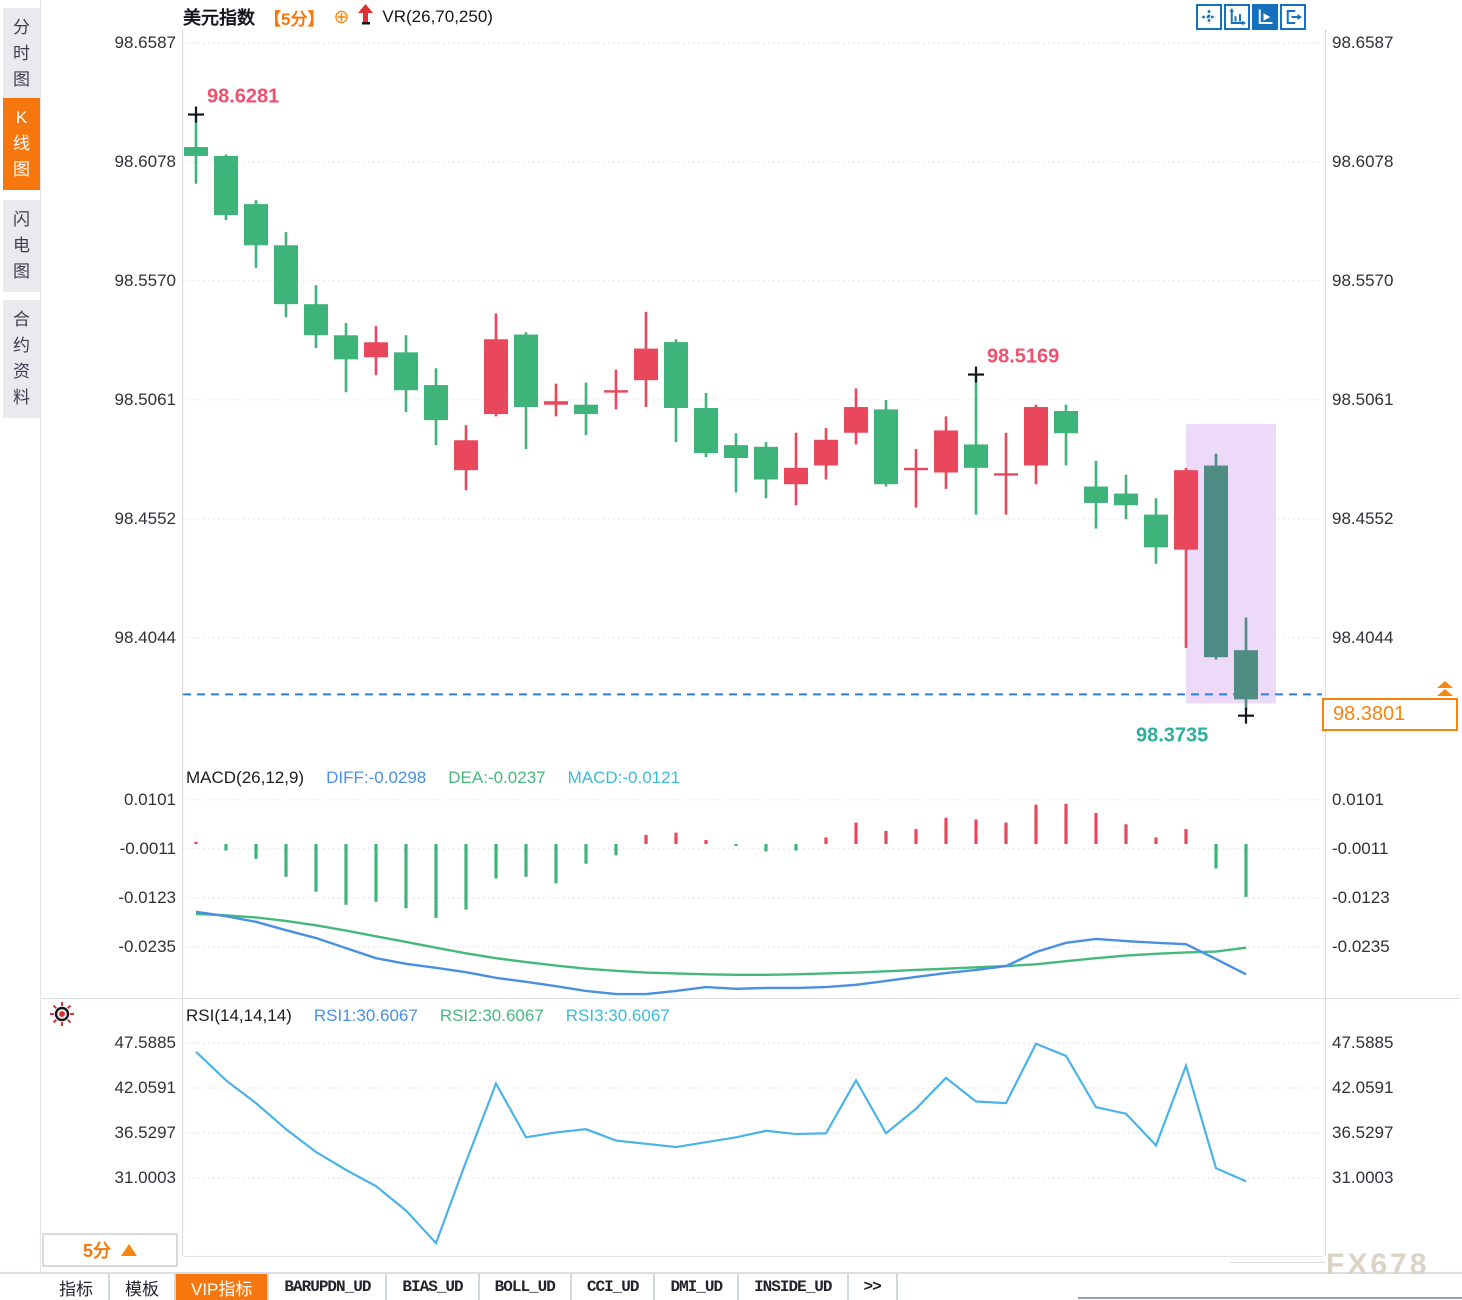 Image resolution: width=1462 pixels, height=1300 pixels. I want to click on footer-tab-9: INSIDE_UD, so click(794, 1287).